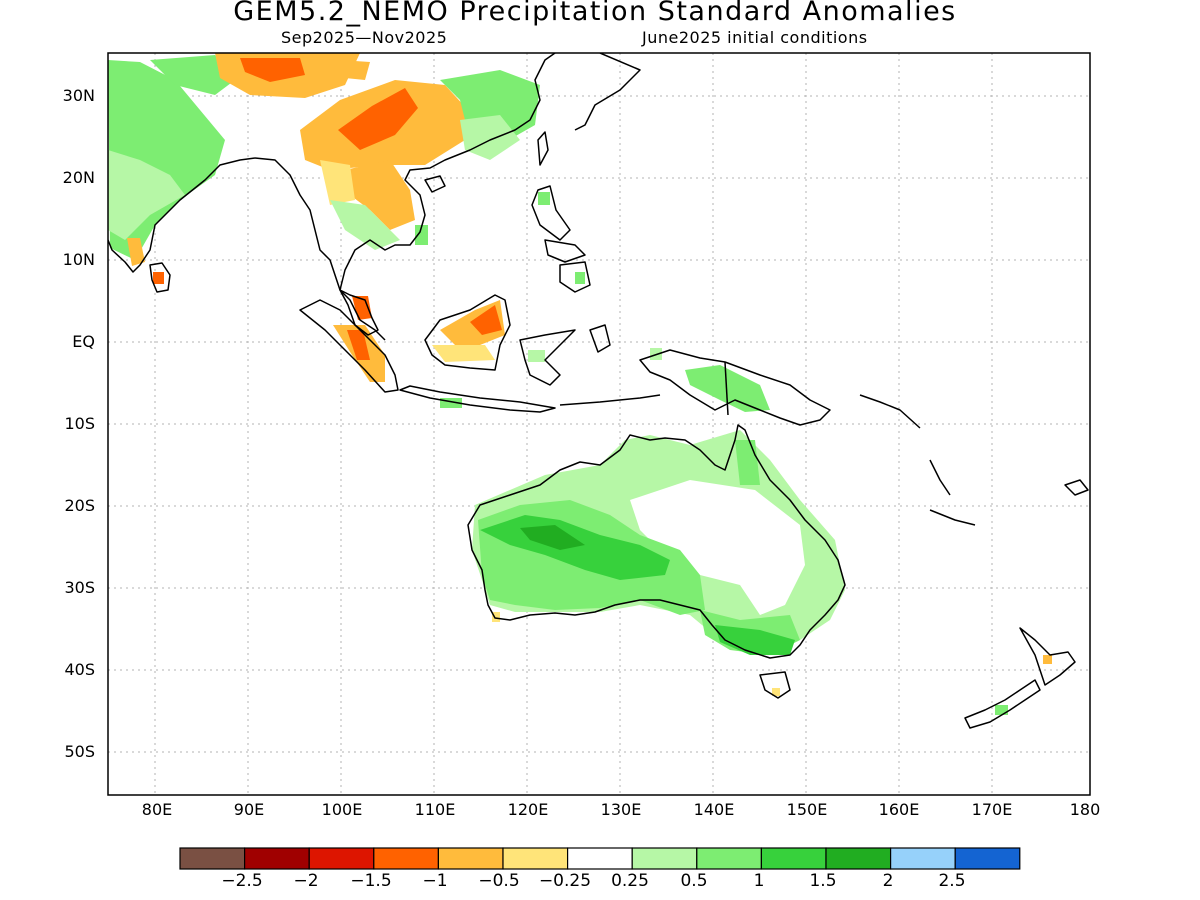 Image resolution: width=1200 pixels, height=900 pixels. I want to click on anomaly-luzon-green, so click(544, 198).